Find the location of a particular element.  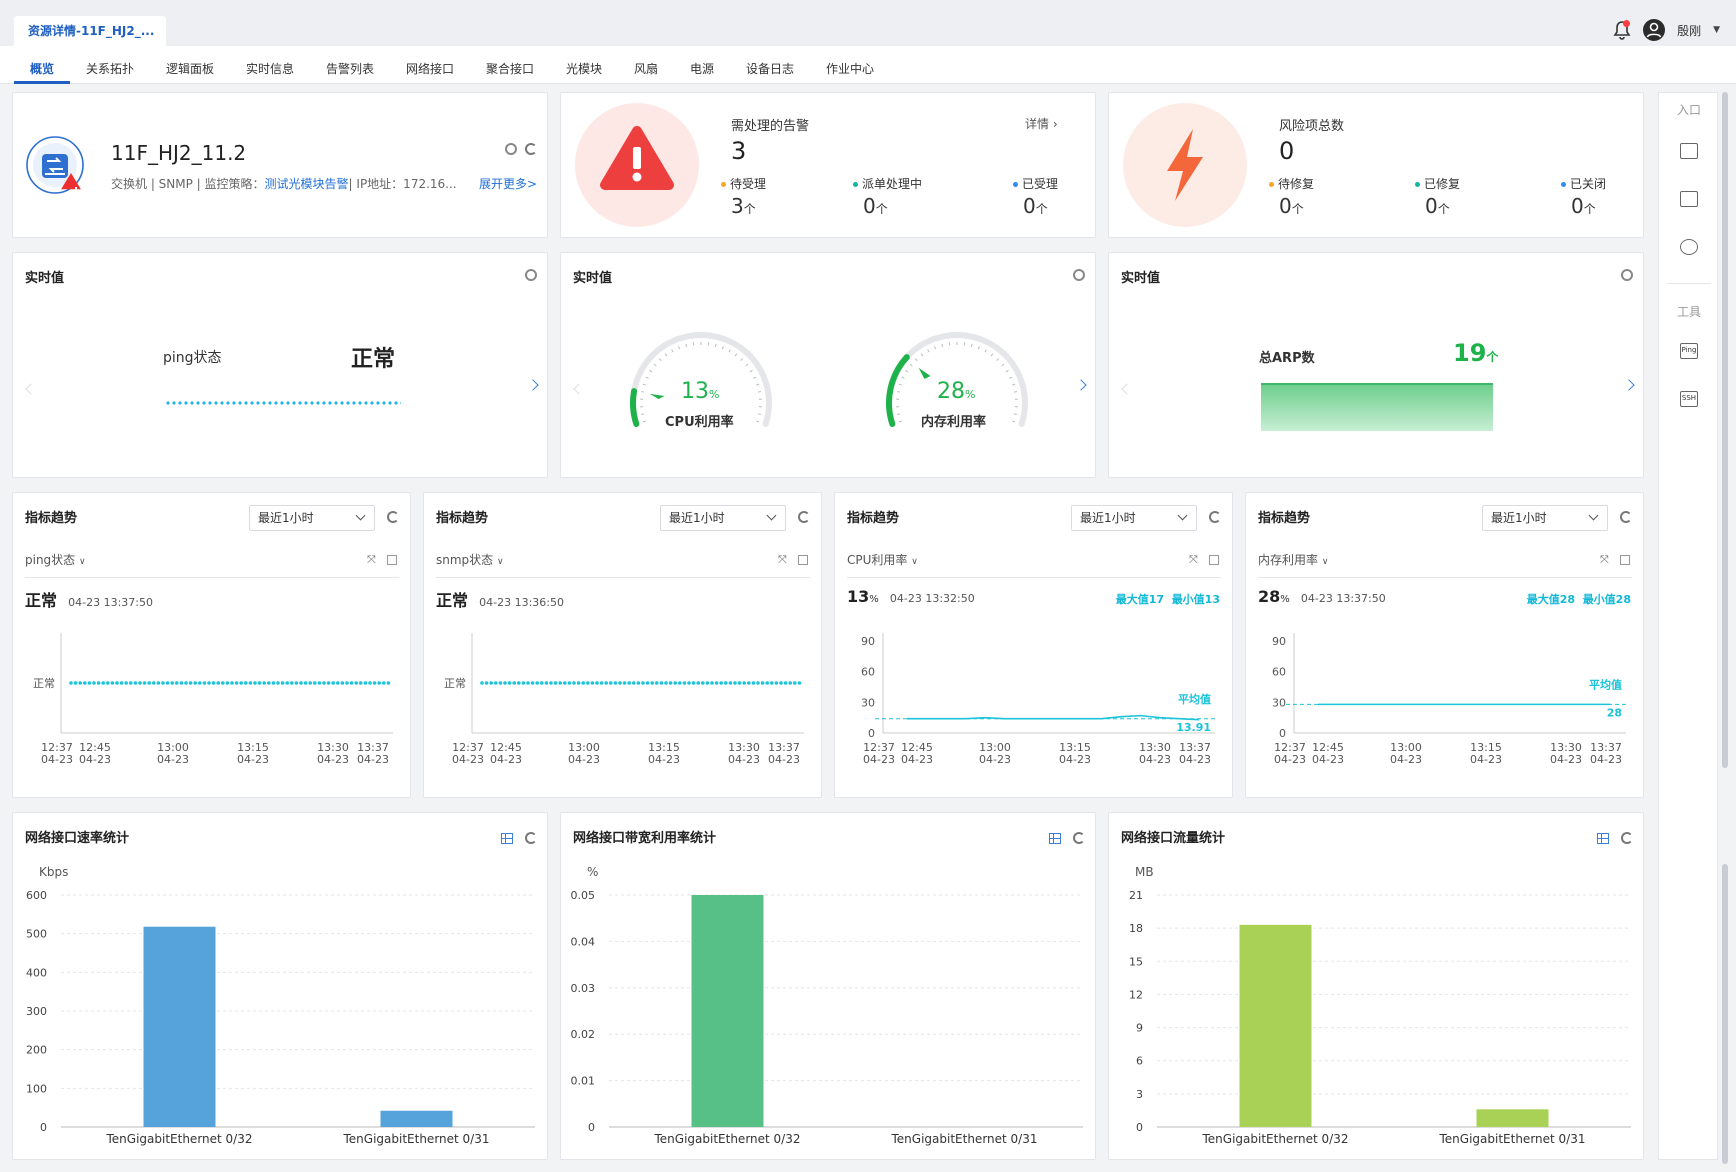

metric-name: snmp状态 is located at coordinates (465, 560).